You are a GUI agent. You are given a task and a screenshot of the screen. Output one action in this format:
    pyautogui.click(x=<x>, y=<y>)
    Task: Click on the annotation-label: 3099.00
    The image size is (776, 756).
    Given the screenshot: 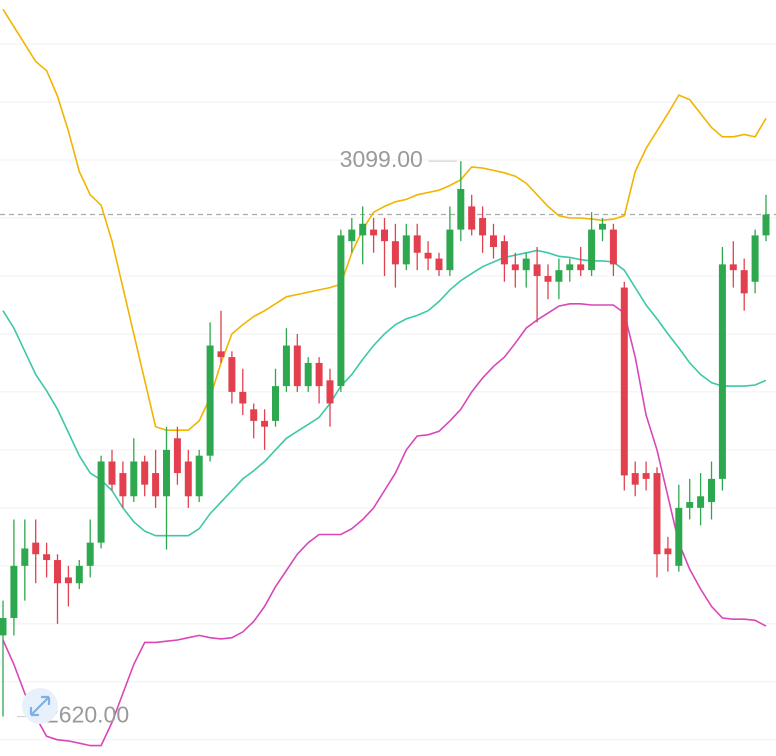 What is the action you would take?
    pyautogui.click(x=381, y=159)
    